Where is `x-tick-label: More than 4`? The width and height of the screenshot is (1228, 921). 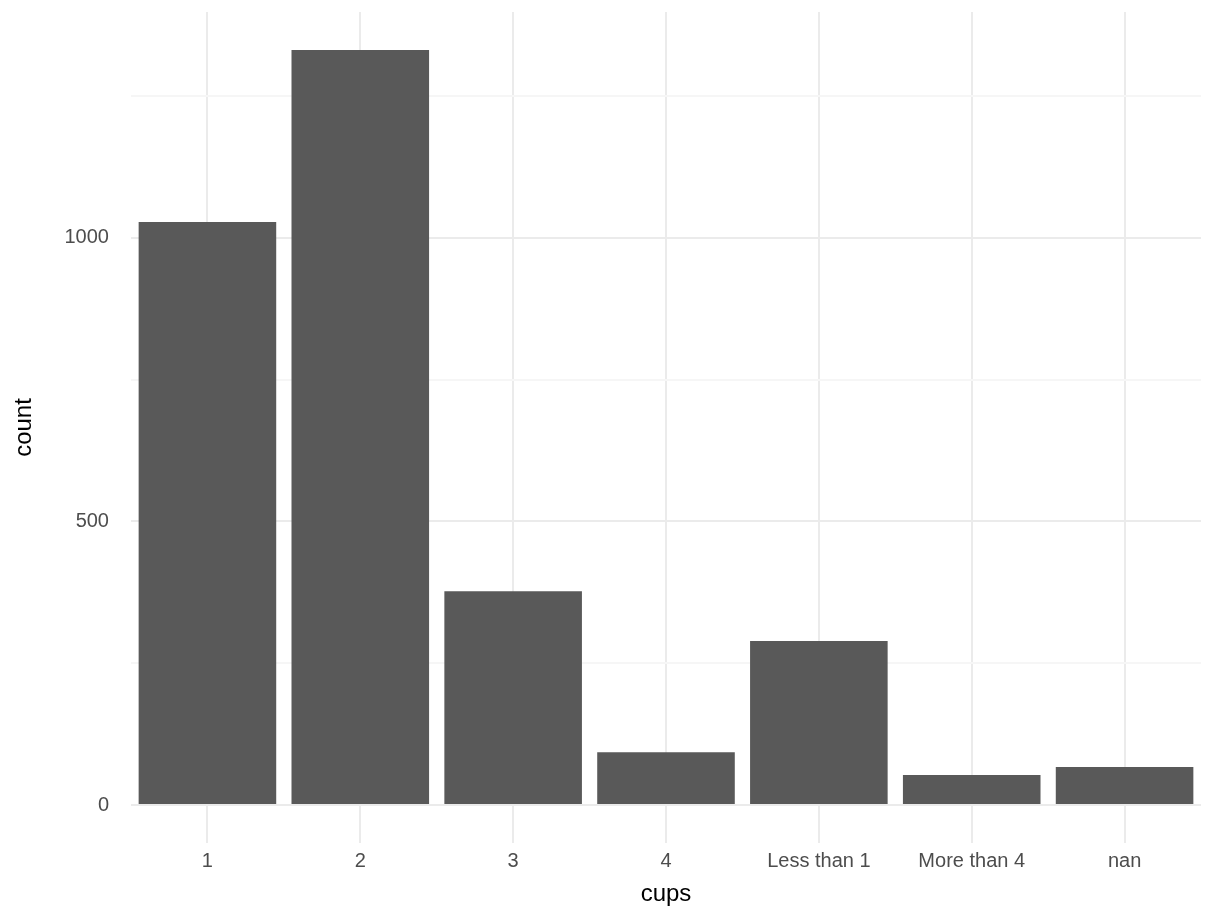
x-tick-label: More than 4 is located at coordinates (972, 859).